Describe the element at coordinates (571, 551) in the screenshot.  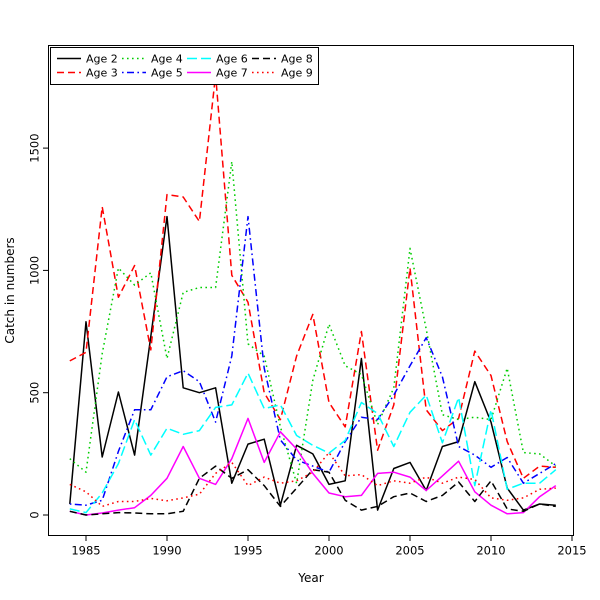
I see `x-axis-tick-label: 2015` at that location.